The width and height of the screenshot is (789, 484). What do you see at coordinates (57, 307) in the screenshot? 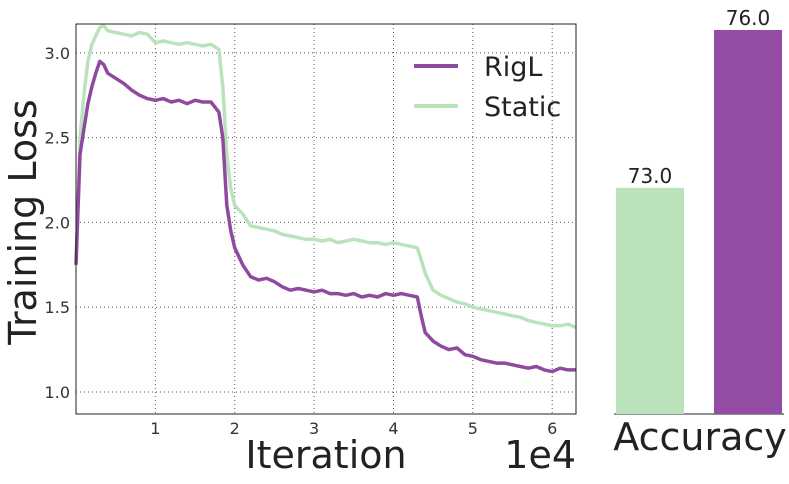
I see `y-tick-label: 1.5` at bounding box center [57, 307].